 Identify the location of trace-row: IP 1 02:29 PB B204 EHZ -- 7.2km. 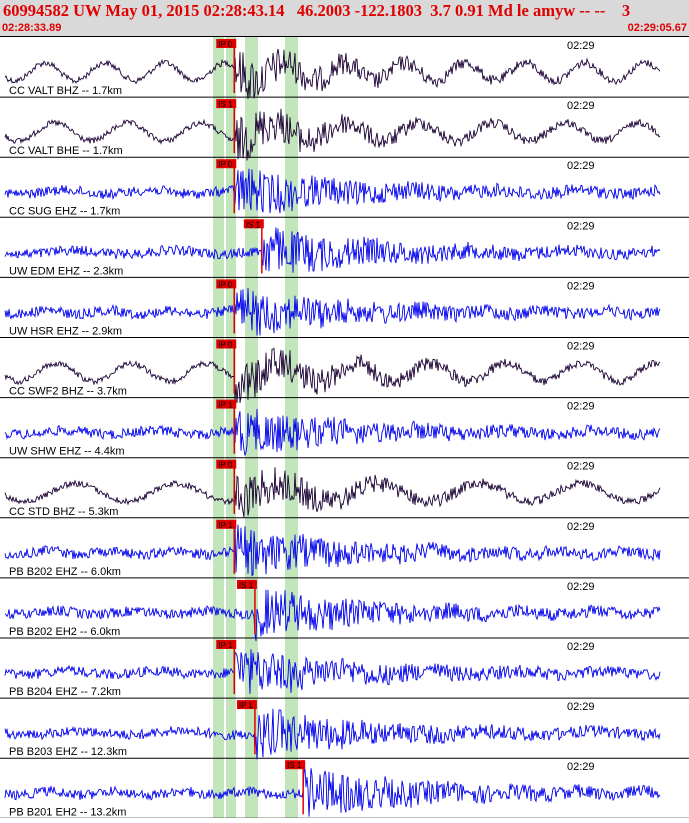
(344, 669).